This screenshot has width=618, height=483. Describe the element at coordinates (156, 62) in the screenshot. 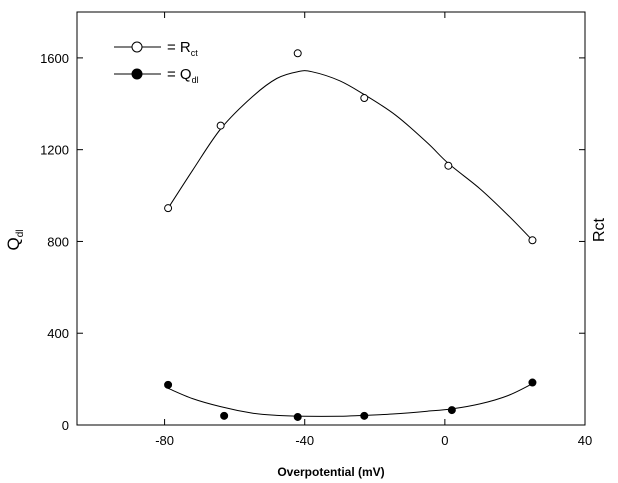

I see `legend: = Rct = Qdl` at that location.